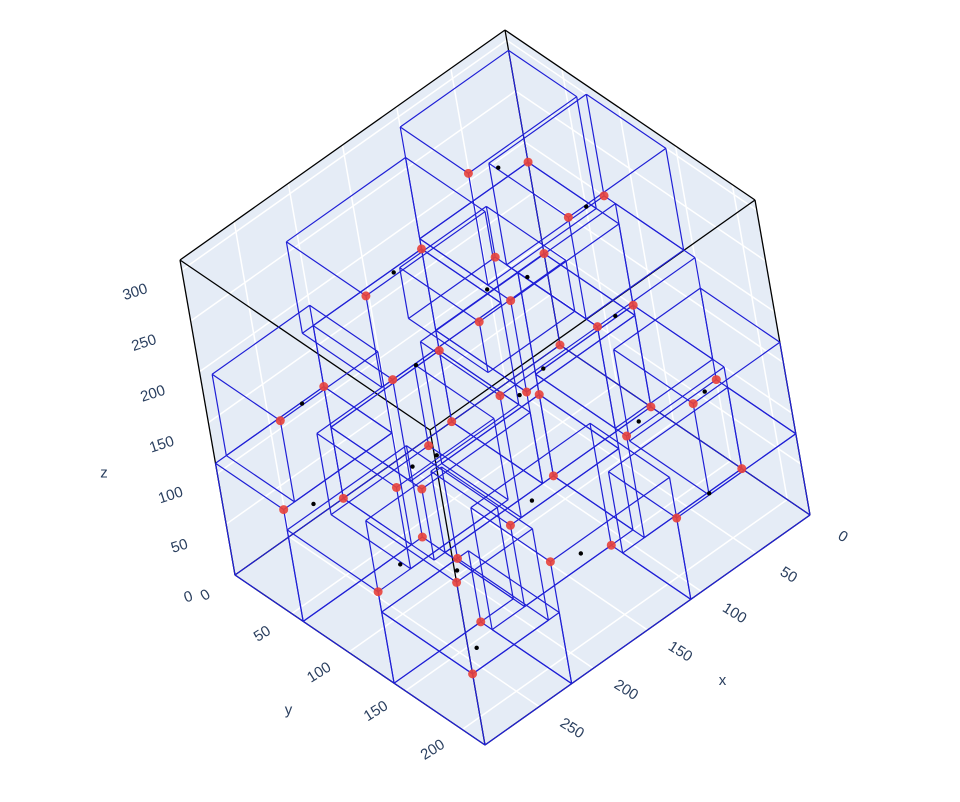  What do you see at coordinates (135, 292) in the screenshot?
I see `z-tick-label: 300` at bounding box center [135, 292].